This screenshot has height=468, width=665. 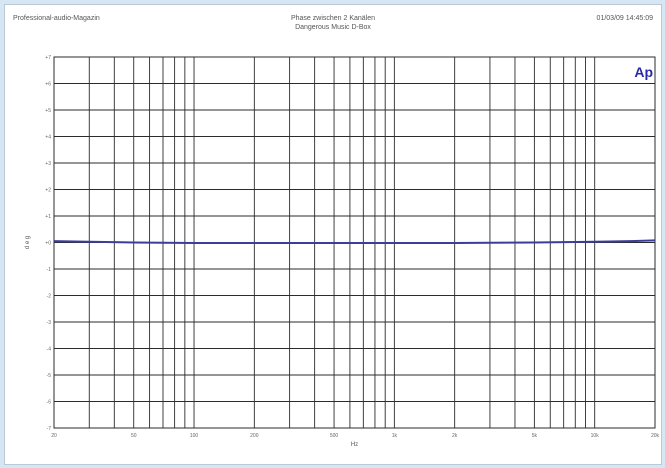 I want to click on chart-title: Phase zwischen 2 Kanälen, so click(x=333, y=18).